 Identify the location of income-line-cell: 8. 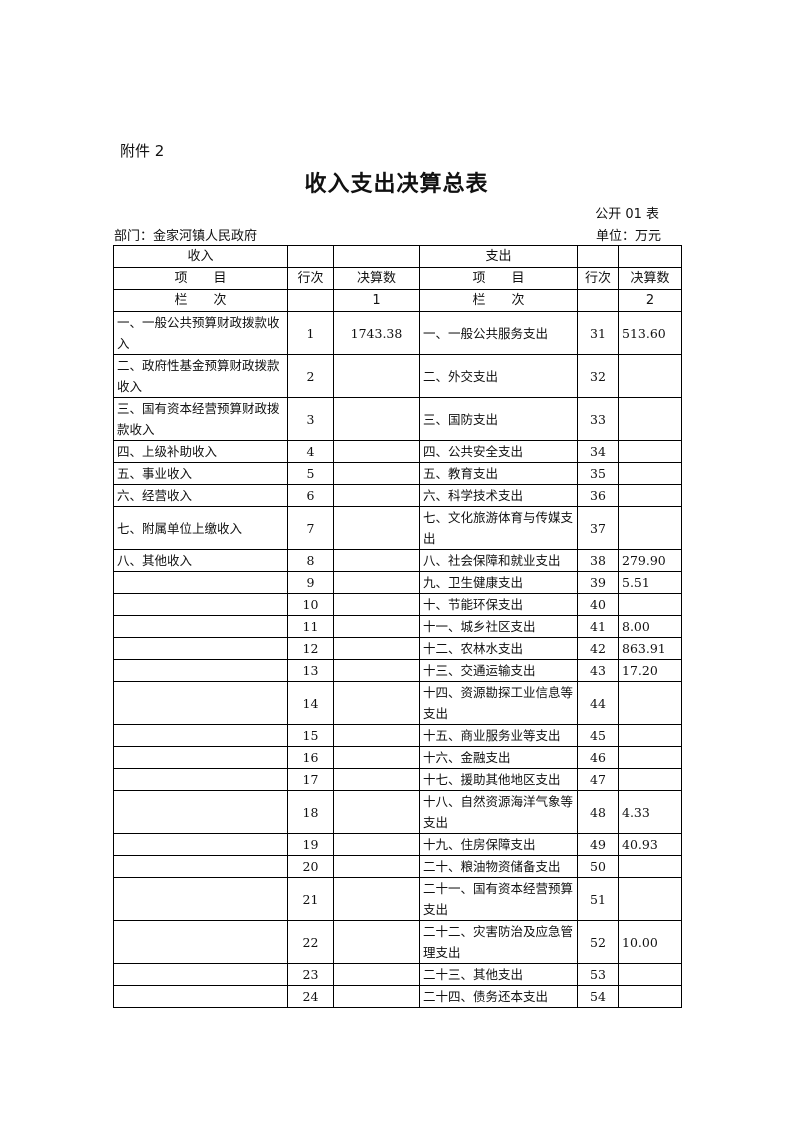
(310, 560).